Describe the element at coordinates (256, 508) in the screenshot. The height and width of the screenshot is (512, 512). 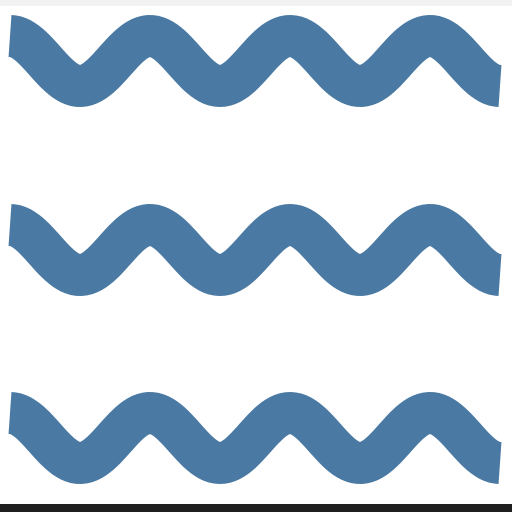
I see `bottom-edge` at that location.